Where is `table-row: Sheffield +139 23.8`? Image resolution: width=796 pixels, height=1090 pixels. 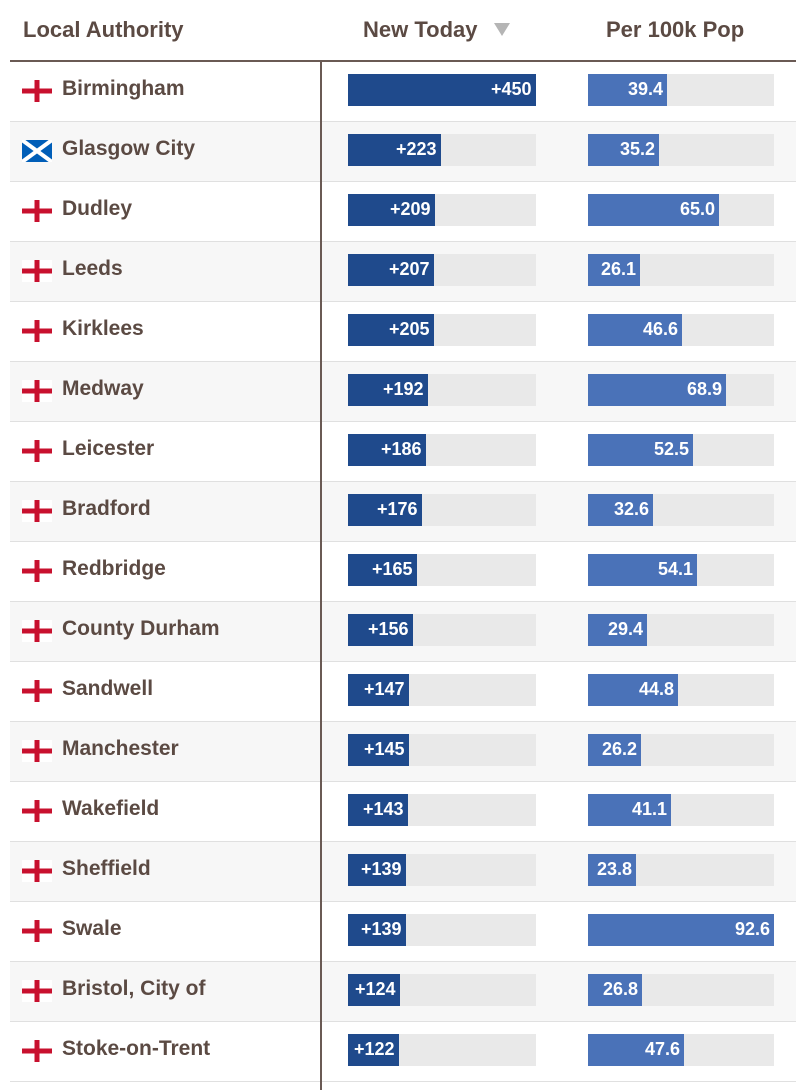
table-row: Sheffield +139 23.8 is located at coordinates (403, 872).